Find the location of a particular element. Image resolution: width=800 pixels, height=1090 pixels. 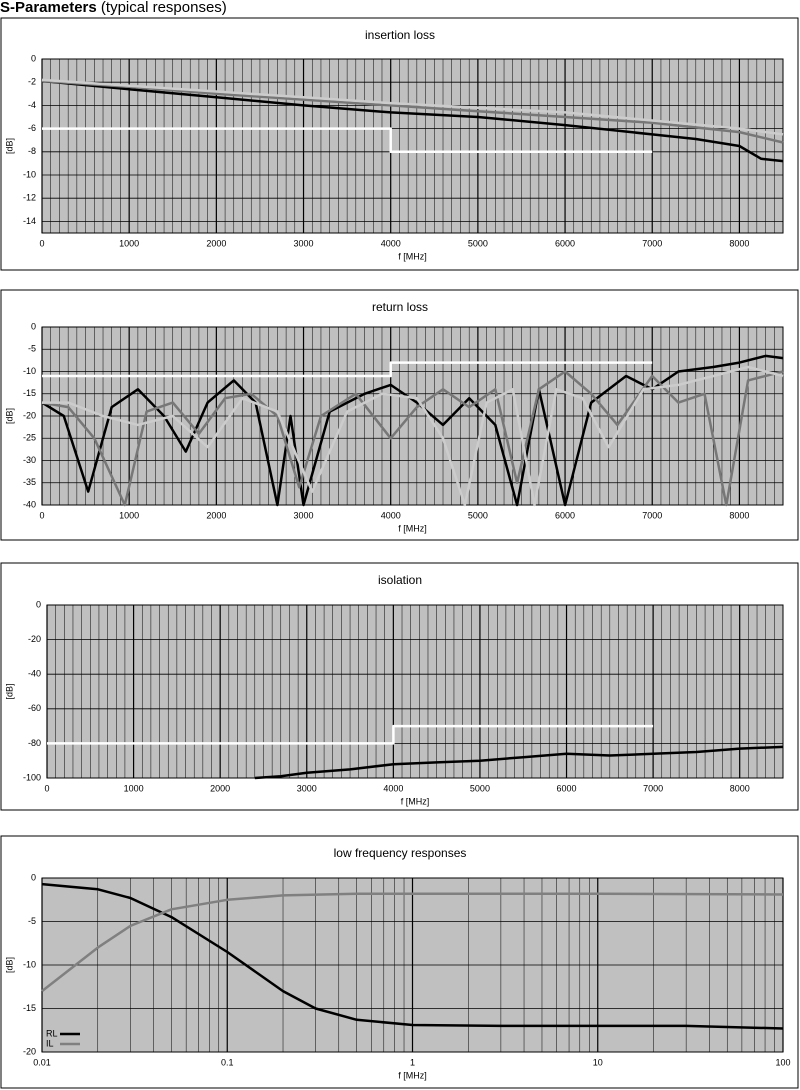

header: S-Parameters (typical responses) is located at coordinates (113, 8).